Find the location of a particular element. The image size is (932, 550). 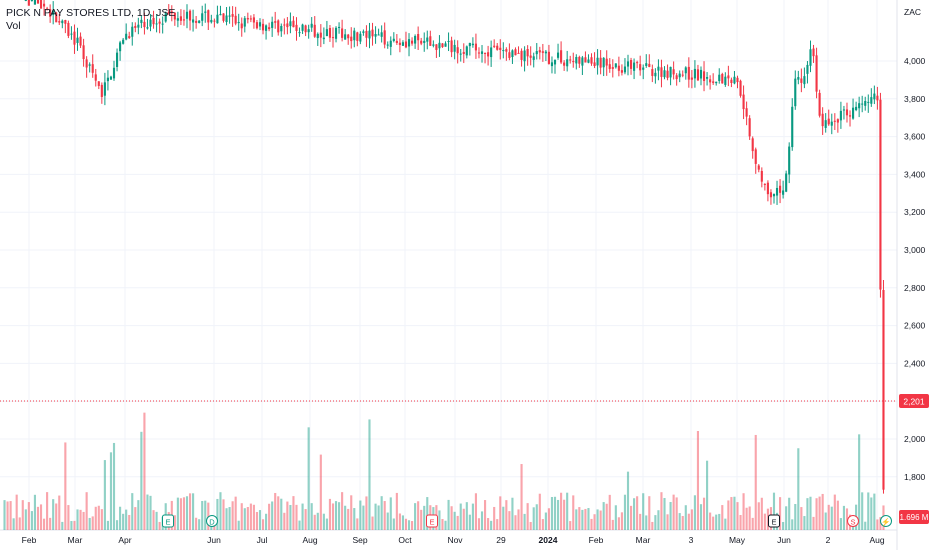

event-marker-news-icon is located at coordinates (886, 521).